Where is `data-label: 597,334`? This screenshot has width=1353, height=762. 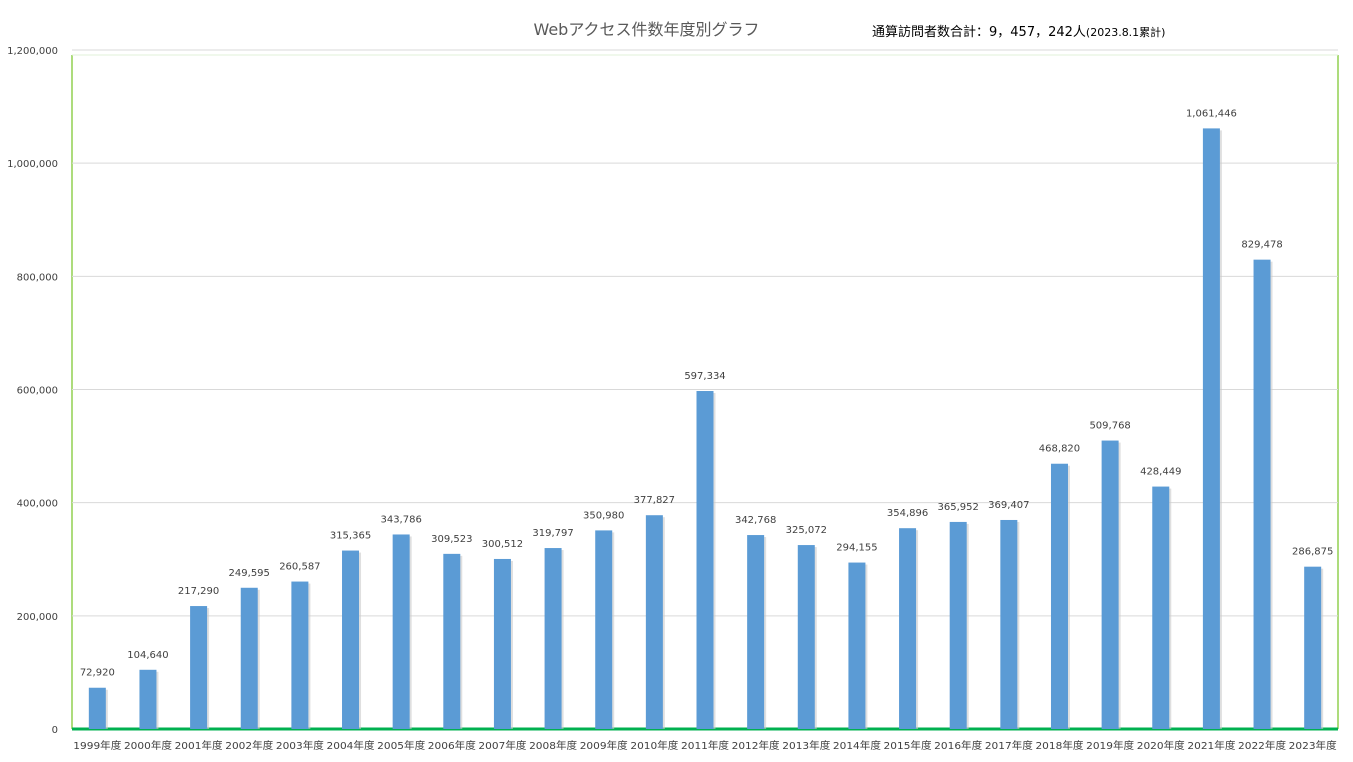 data-label: 597,334 is located at coordinates (704, 376).